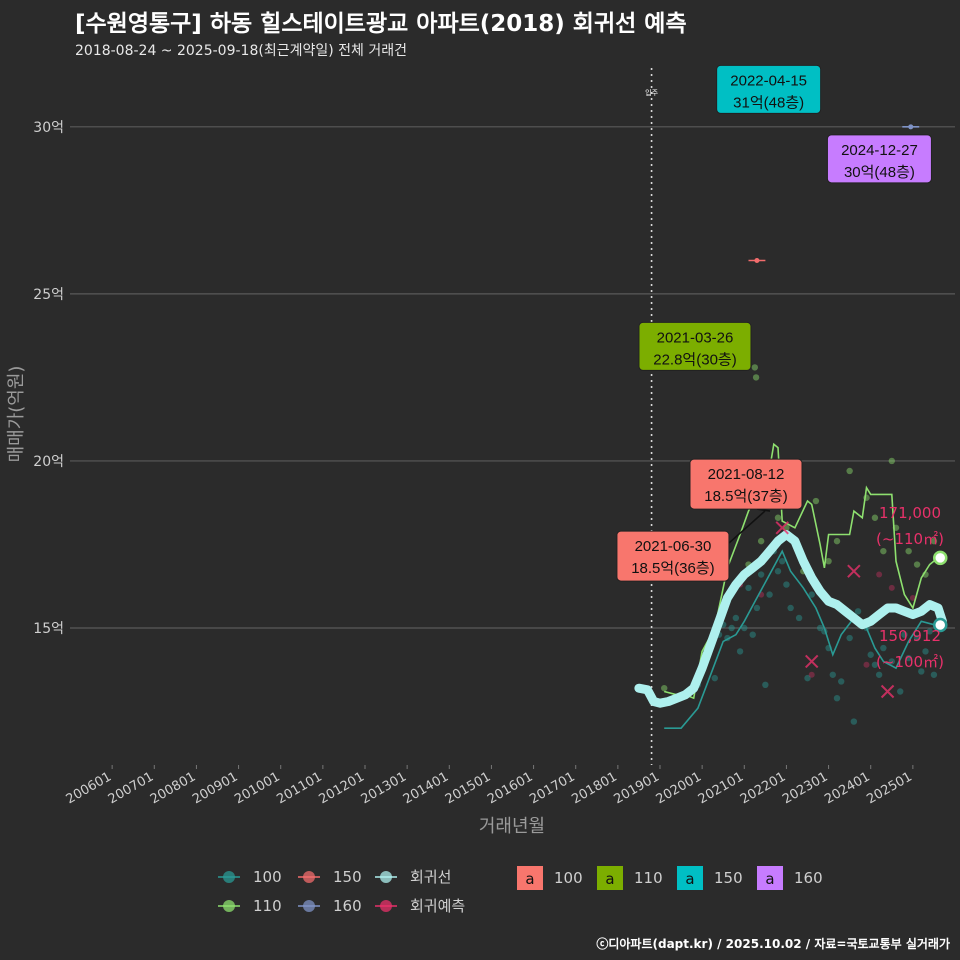  I want to click on legend-label-key-160: a 160, so click(790, 878).